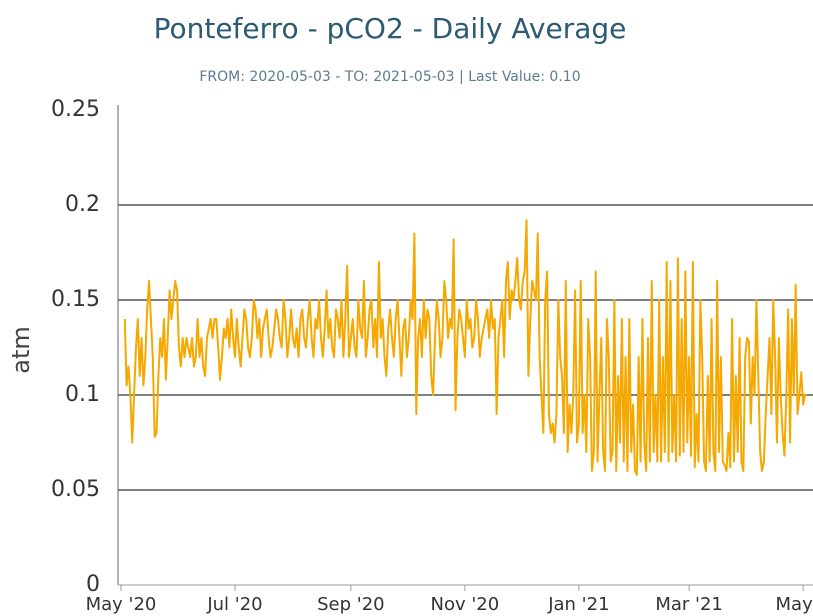 This screenshot has height=616, width=813. What do you see at coordinates (351, 604) in the screenshot?
I see `x-tick-label: Sep '20` at bounding box center [351, 604].